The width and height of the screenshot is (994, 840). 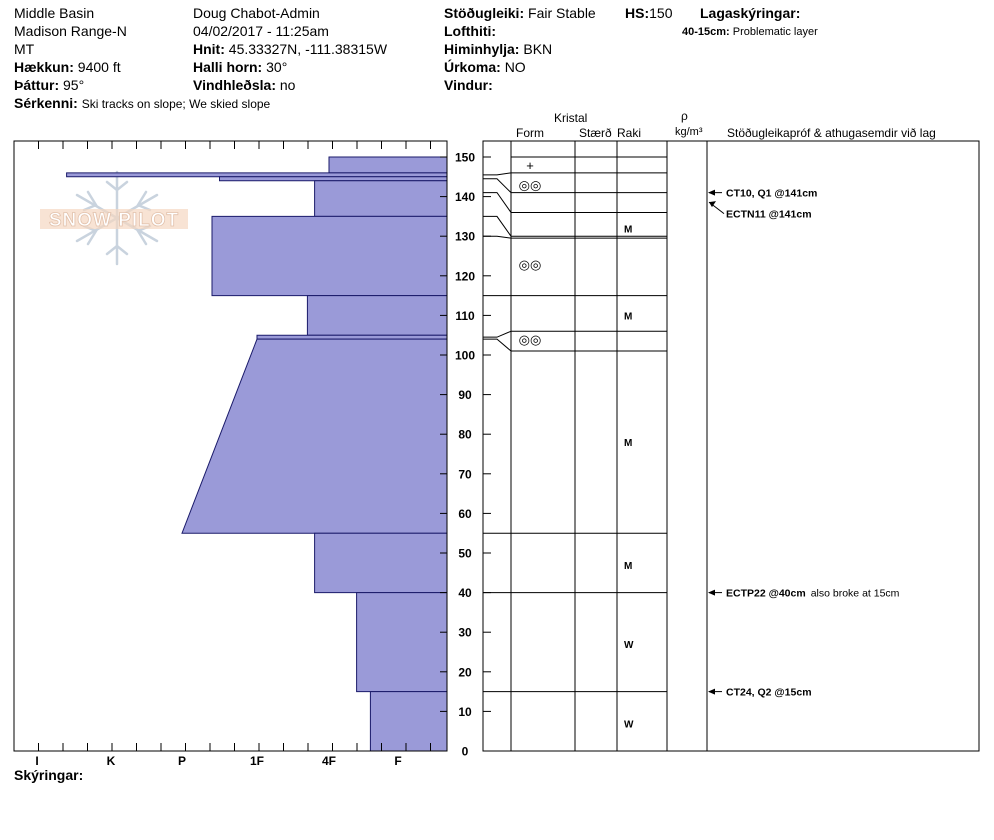 I want to click on depth-label-130: 130, so click(x=465, y=237).